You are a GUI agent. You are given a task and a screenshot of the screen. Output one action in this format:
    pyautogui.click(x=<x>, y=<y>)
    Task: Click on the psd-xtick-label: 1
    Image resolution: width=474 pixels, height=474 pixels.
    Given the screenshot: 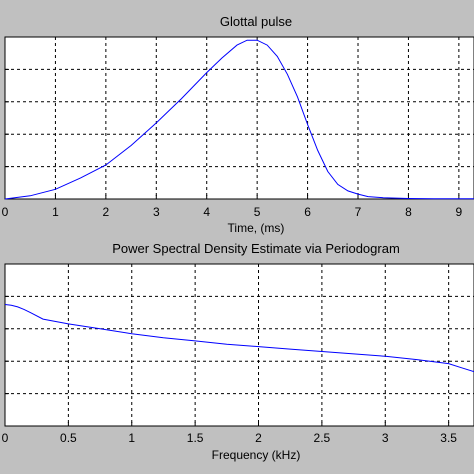 What is the action you would take?
    pyautogui.click(x=131, y=438)
    